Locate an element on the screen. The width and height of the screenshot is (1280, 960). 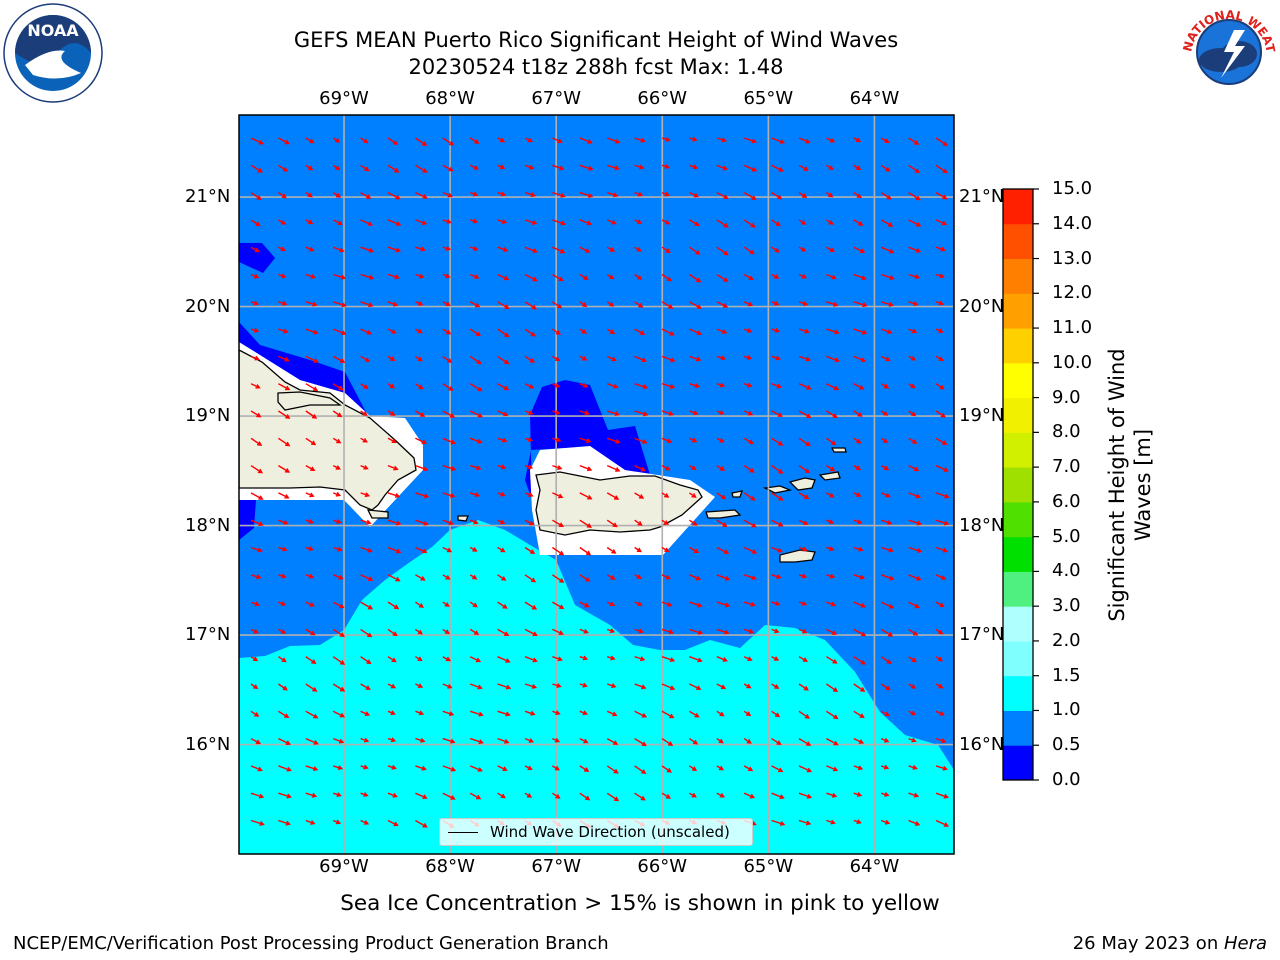
colorbar-tick-label: 4.0 is located at coordinates (1066, 571).